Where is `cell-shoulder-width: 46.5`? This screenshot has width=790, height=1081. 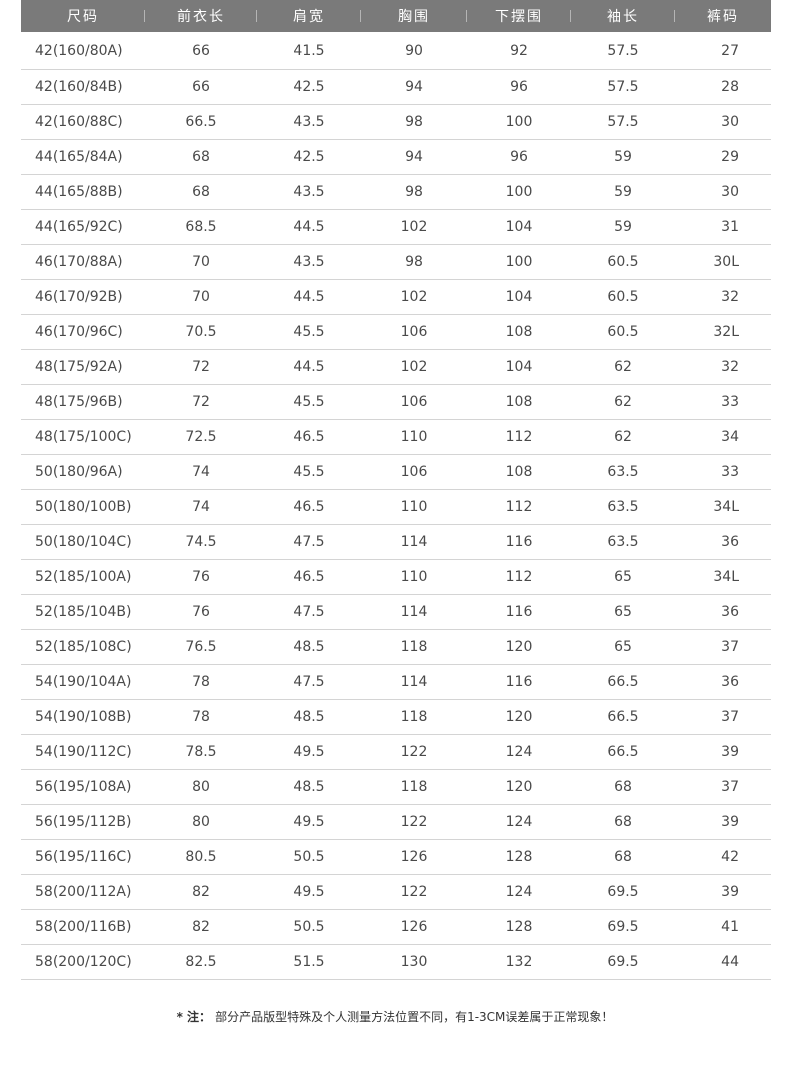 cell-shoulder-width: 46.5 is located at coordinates (309, 577).